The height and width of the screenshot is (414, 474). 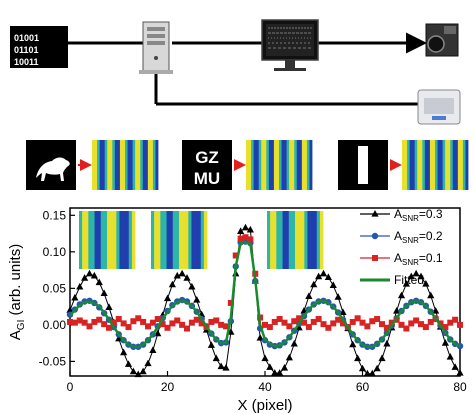 I want to click on binary-line-3: 10011, so click(x=26, y=62).